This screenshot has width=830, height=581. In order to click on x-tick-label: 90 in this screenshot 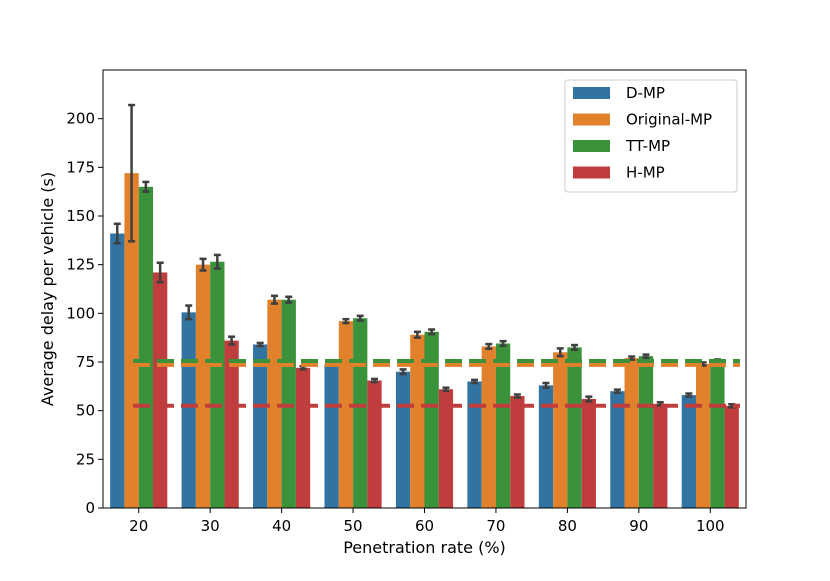, I will do `click(638, 526)`.